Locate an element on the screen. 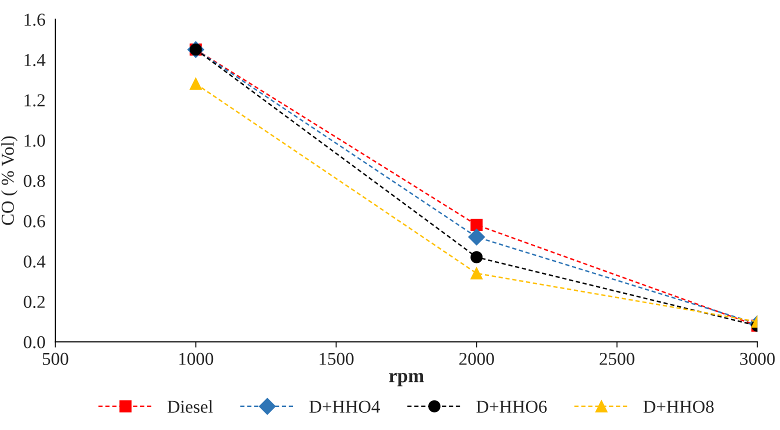 The width and height of the screenshot is (780, 430). y-axis-title: CO ( % Vol) is located at coordinates (9, 180).